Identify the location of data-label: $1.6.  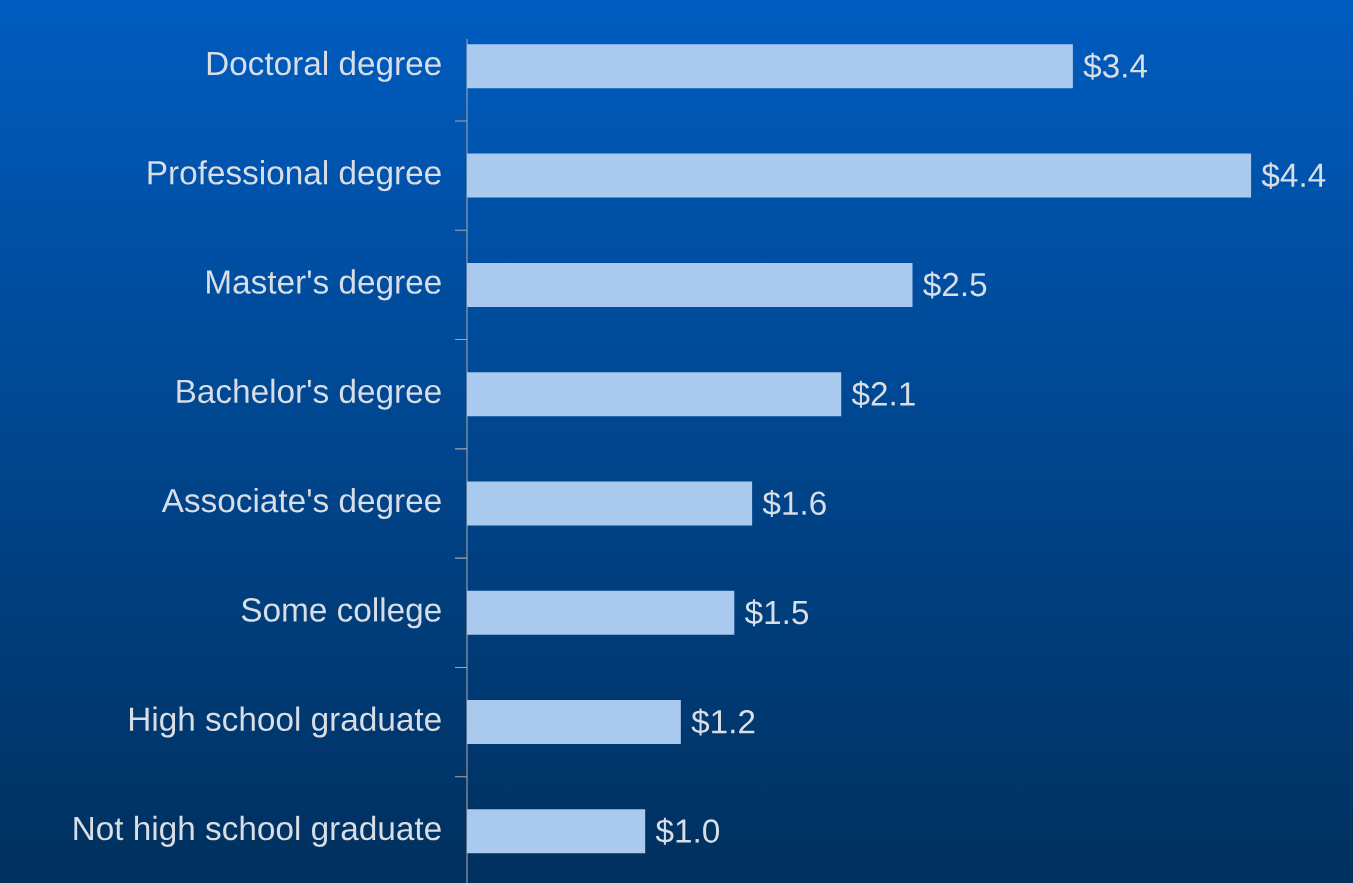
(794, 503).